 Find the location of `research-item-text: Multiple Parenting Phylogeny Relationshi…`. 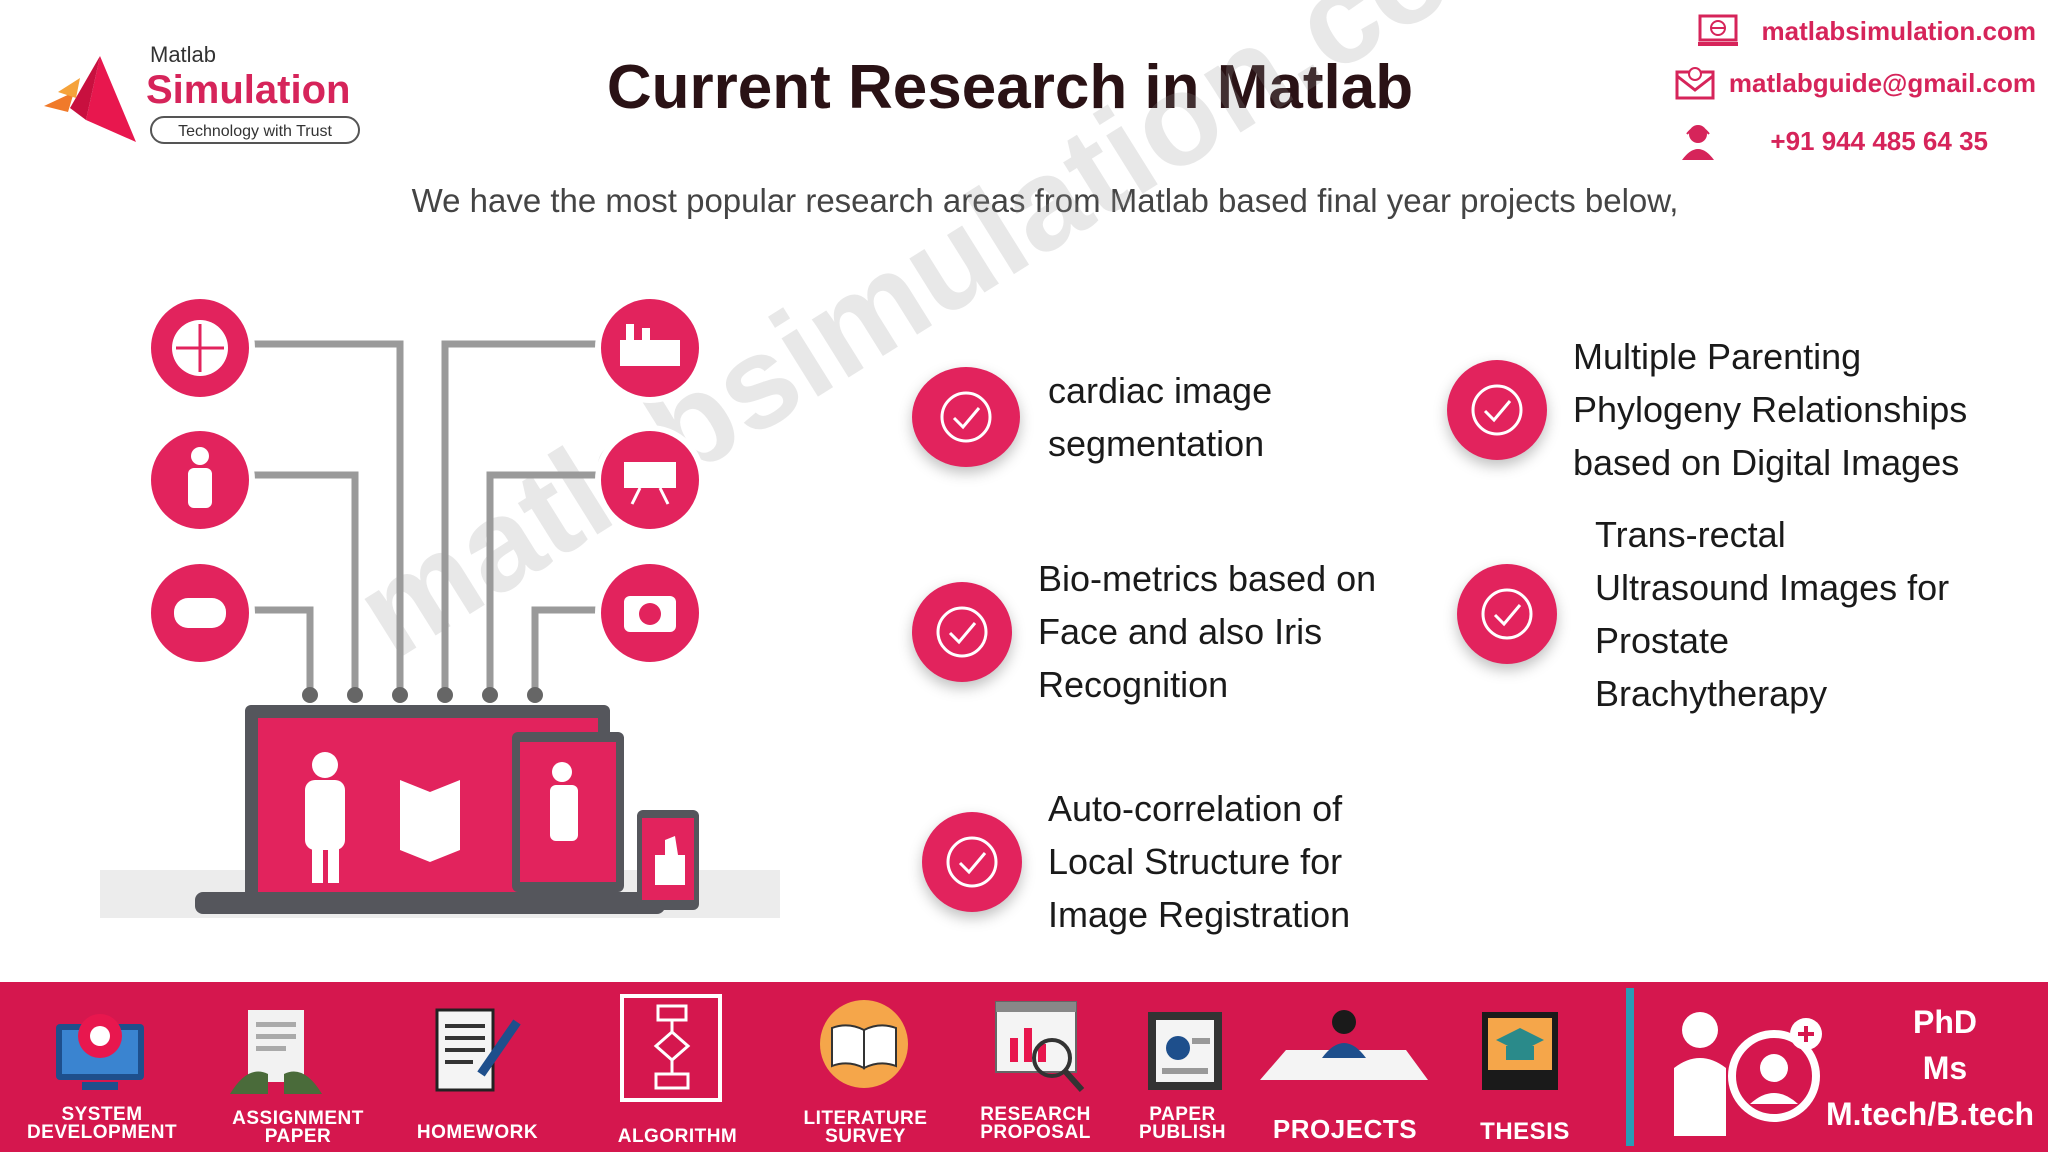

research-item-text: Multiple Parenting Phylogeny Relationshi… is located at coordinates (1770, 409).